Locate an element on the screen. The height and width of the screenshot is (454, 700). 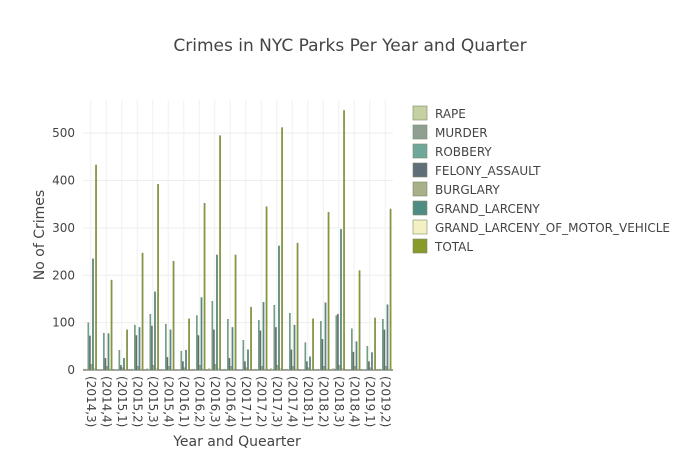
y-tick-label: 500 is located at coordinates (63, 133).